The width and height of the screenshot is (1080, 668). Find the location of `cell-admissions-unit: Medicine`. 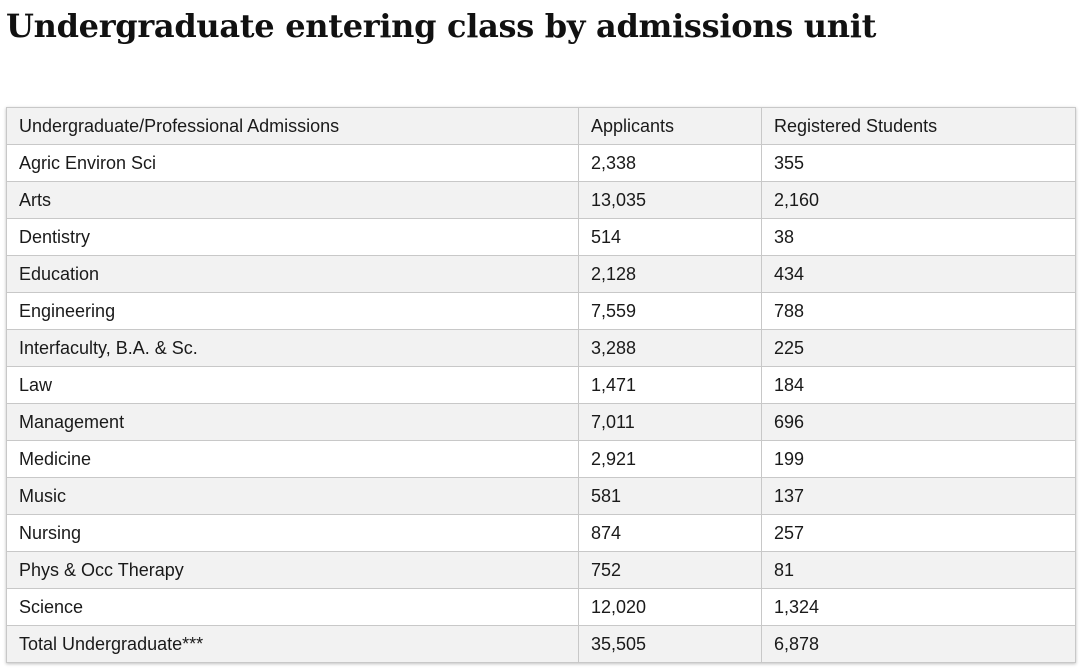

cell-admissions-unit: Medicine is located at coordinates (292, 459).